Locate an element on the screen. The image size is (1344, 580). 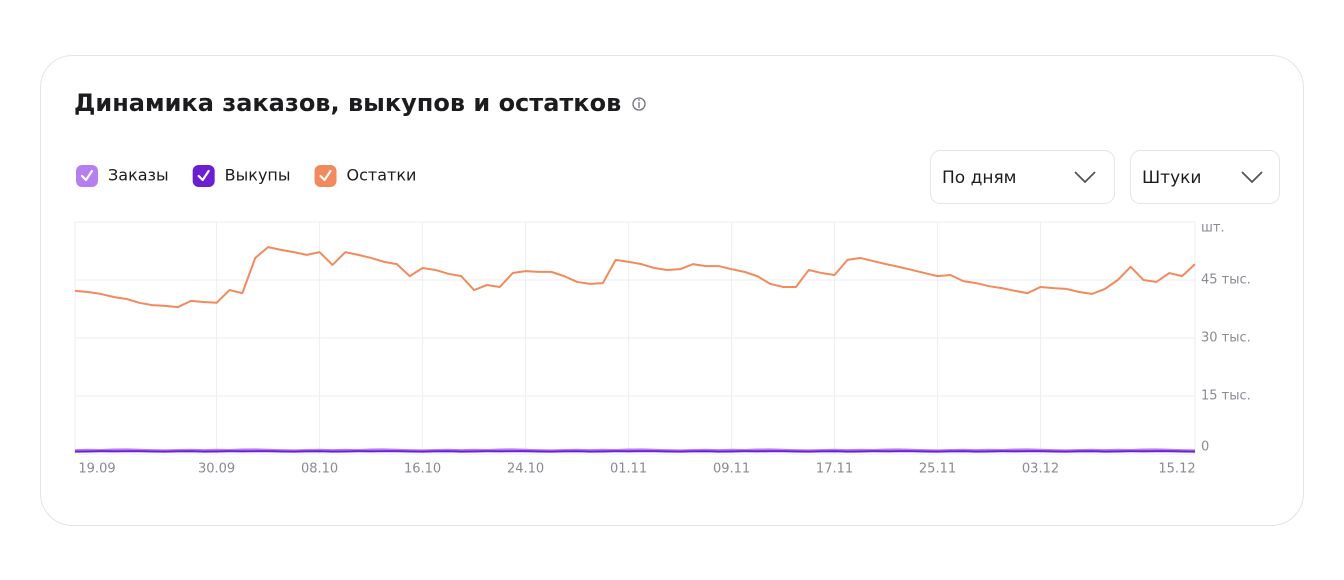
x-tick-label: 24.10 is located at coordinates (525, 469).